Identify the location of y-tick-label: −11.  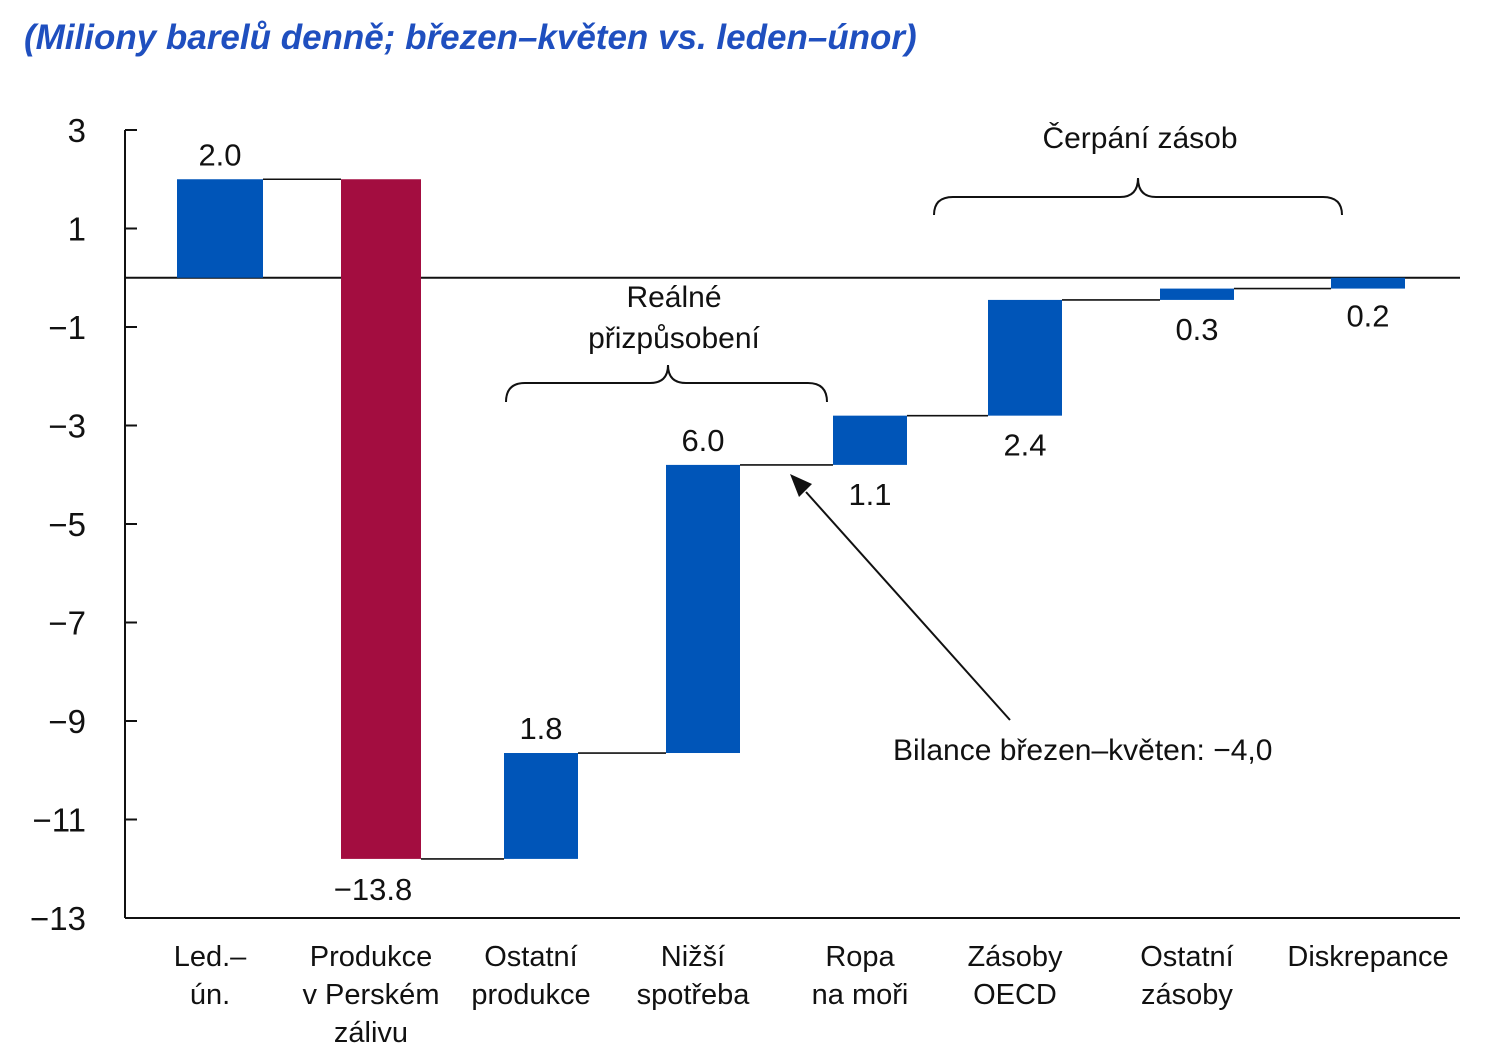
(59, 820).